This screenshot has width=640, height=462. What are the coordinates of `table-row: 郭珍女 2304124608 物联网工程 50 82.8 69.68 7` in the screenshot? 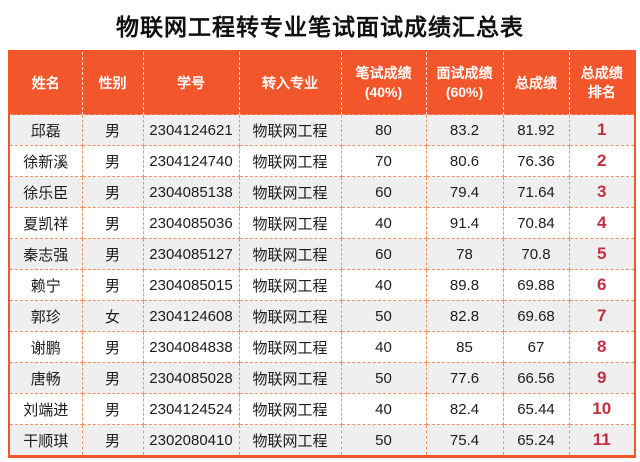 It's located at (322, 316).